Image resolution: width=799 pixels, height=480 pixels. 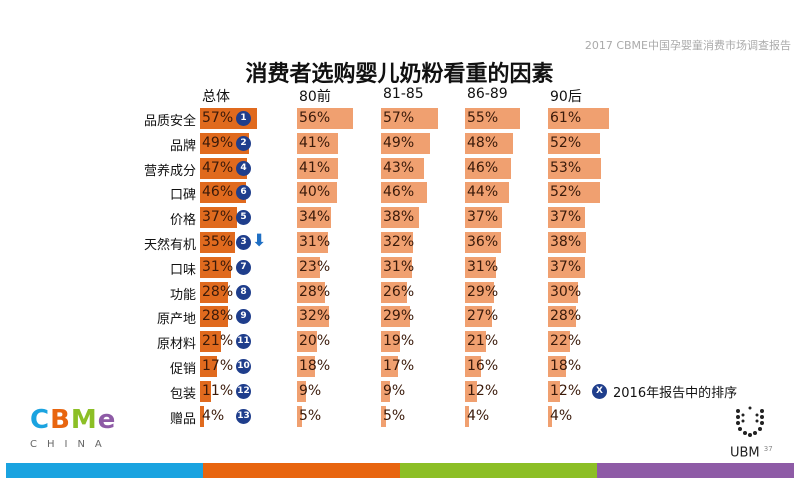 I want to click on row-label: 口碑, so click(x=182, y=196).